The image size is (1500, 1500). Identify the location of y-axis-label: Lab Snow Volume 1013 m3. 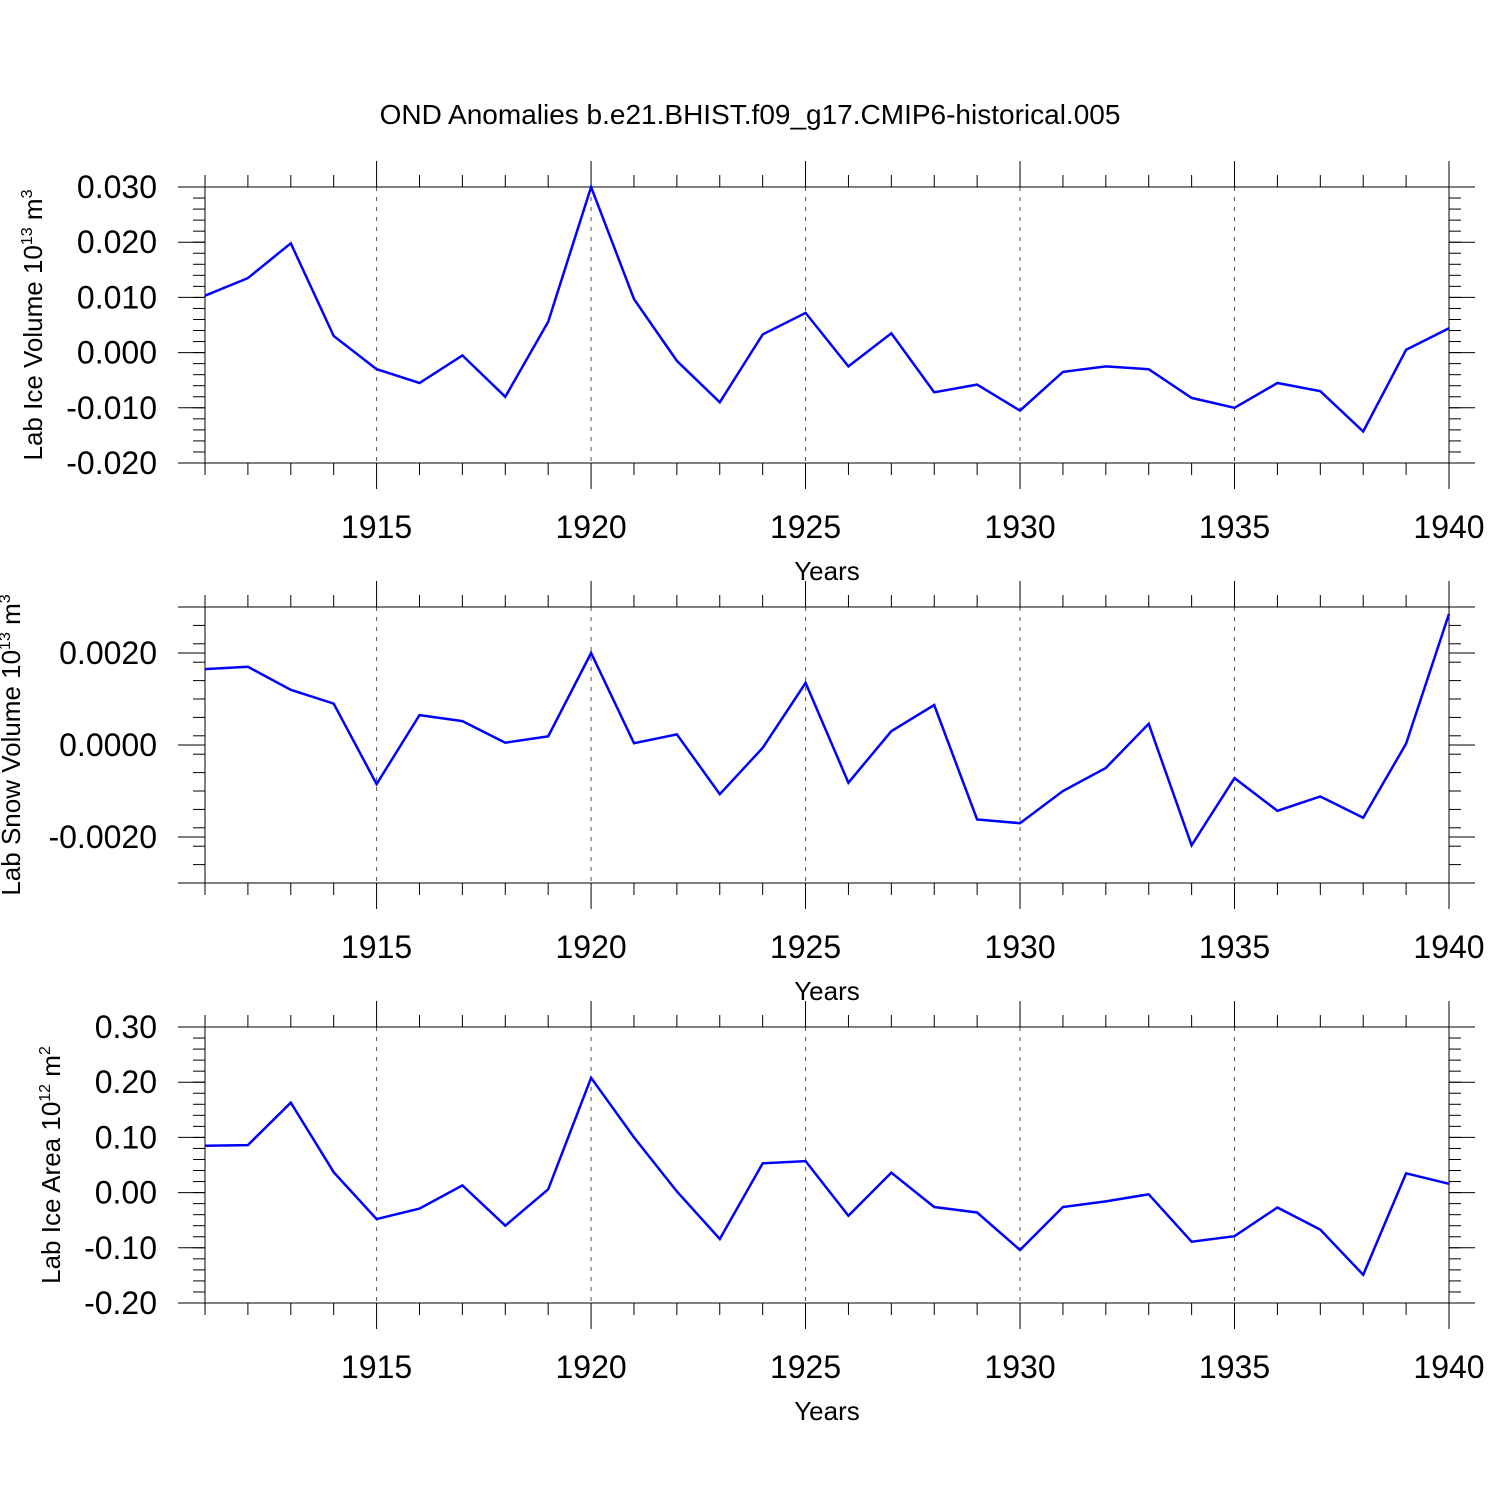
(13, 744).